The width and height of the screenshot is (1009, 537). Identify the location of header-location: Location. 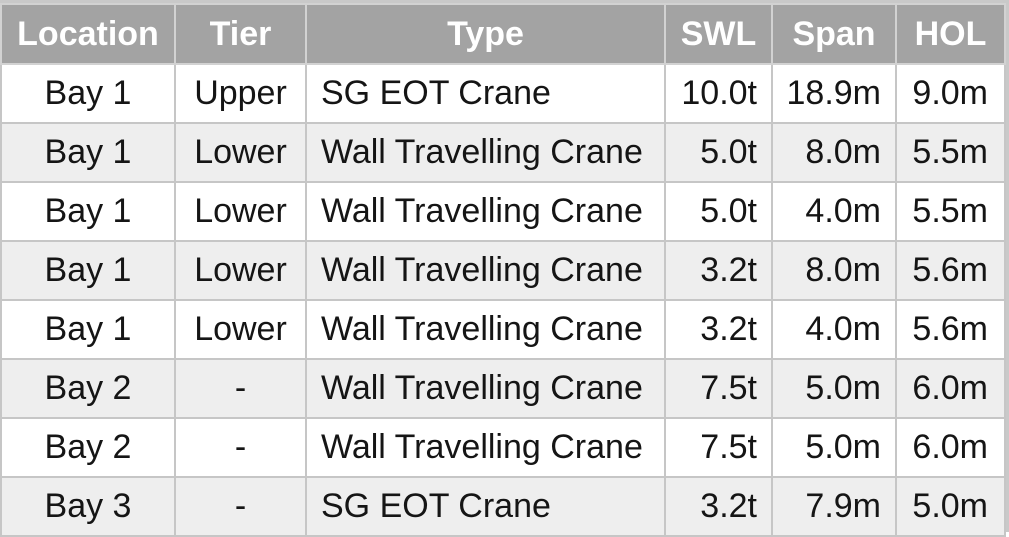
(88, 34).